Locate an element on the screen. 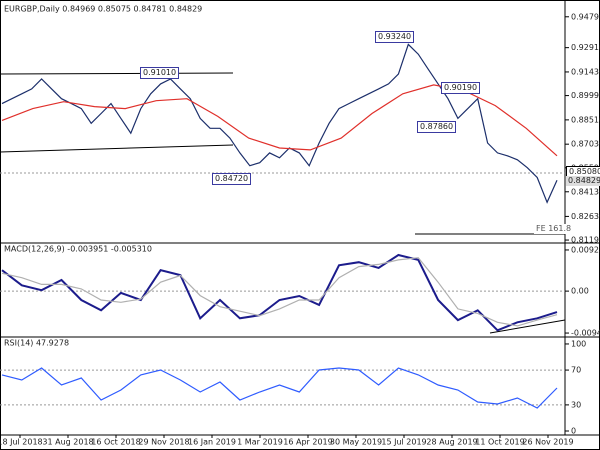  x-tick-label: 11 Oct 2019 is located at coordinates (499, 442).